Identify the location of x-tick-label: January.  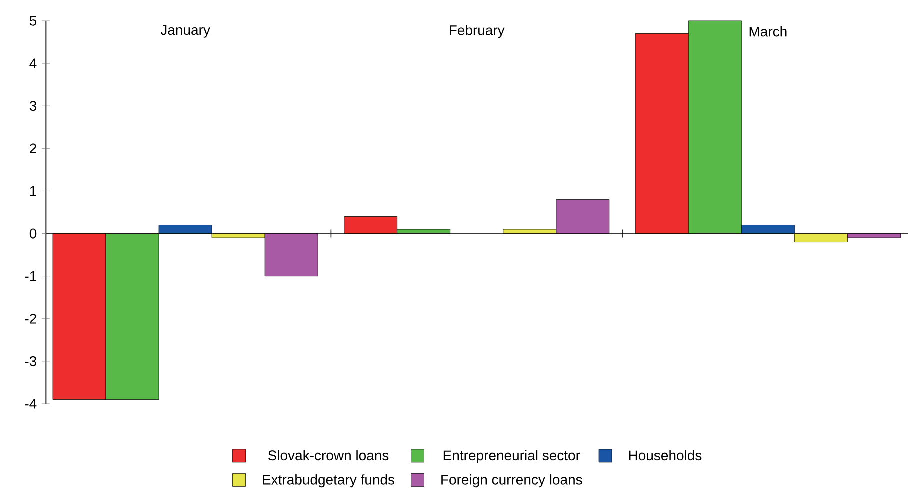
(185, 31).